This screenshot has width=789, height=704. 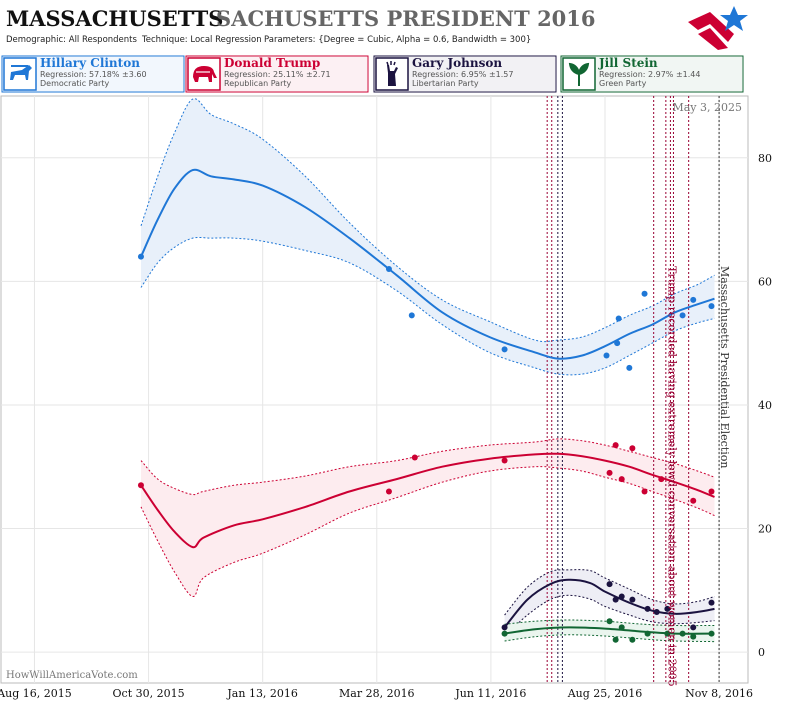 I want to click on annotation-label: Massachusetts Presidential Election, so click(x=724, y=367).